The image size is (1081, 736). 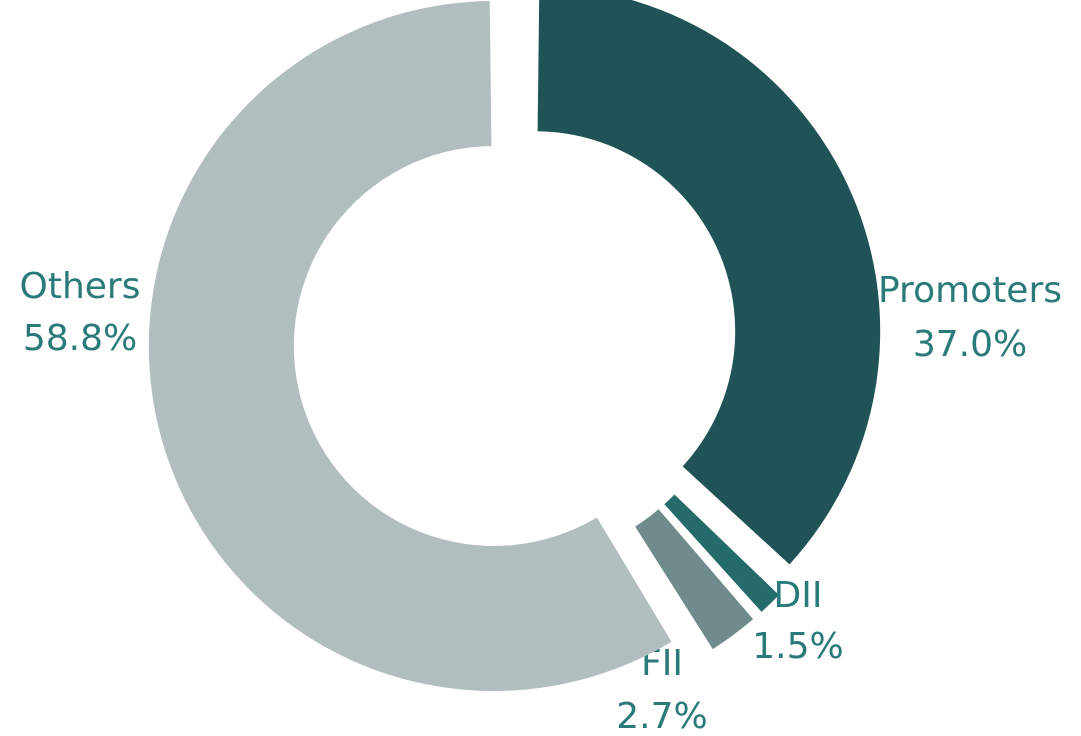 I want to click on segment-label: DII, so click(x=798, y=595).